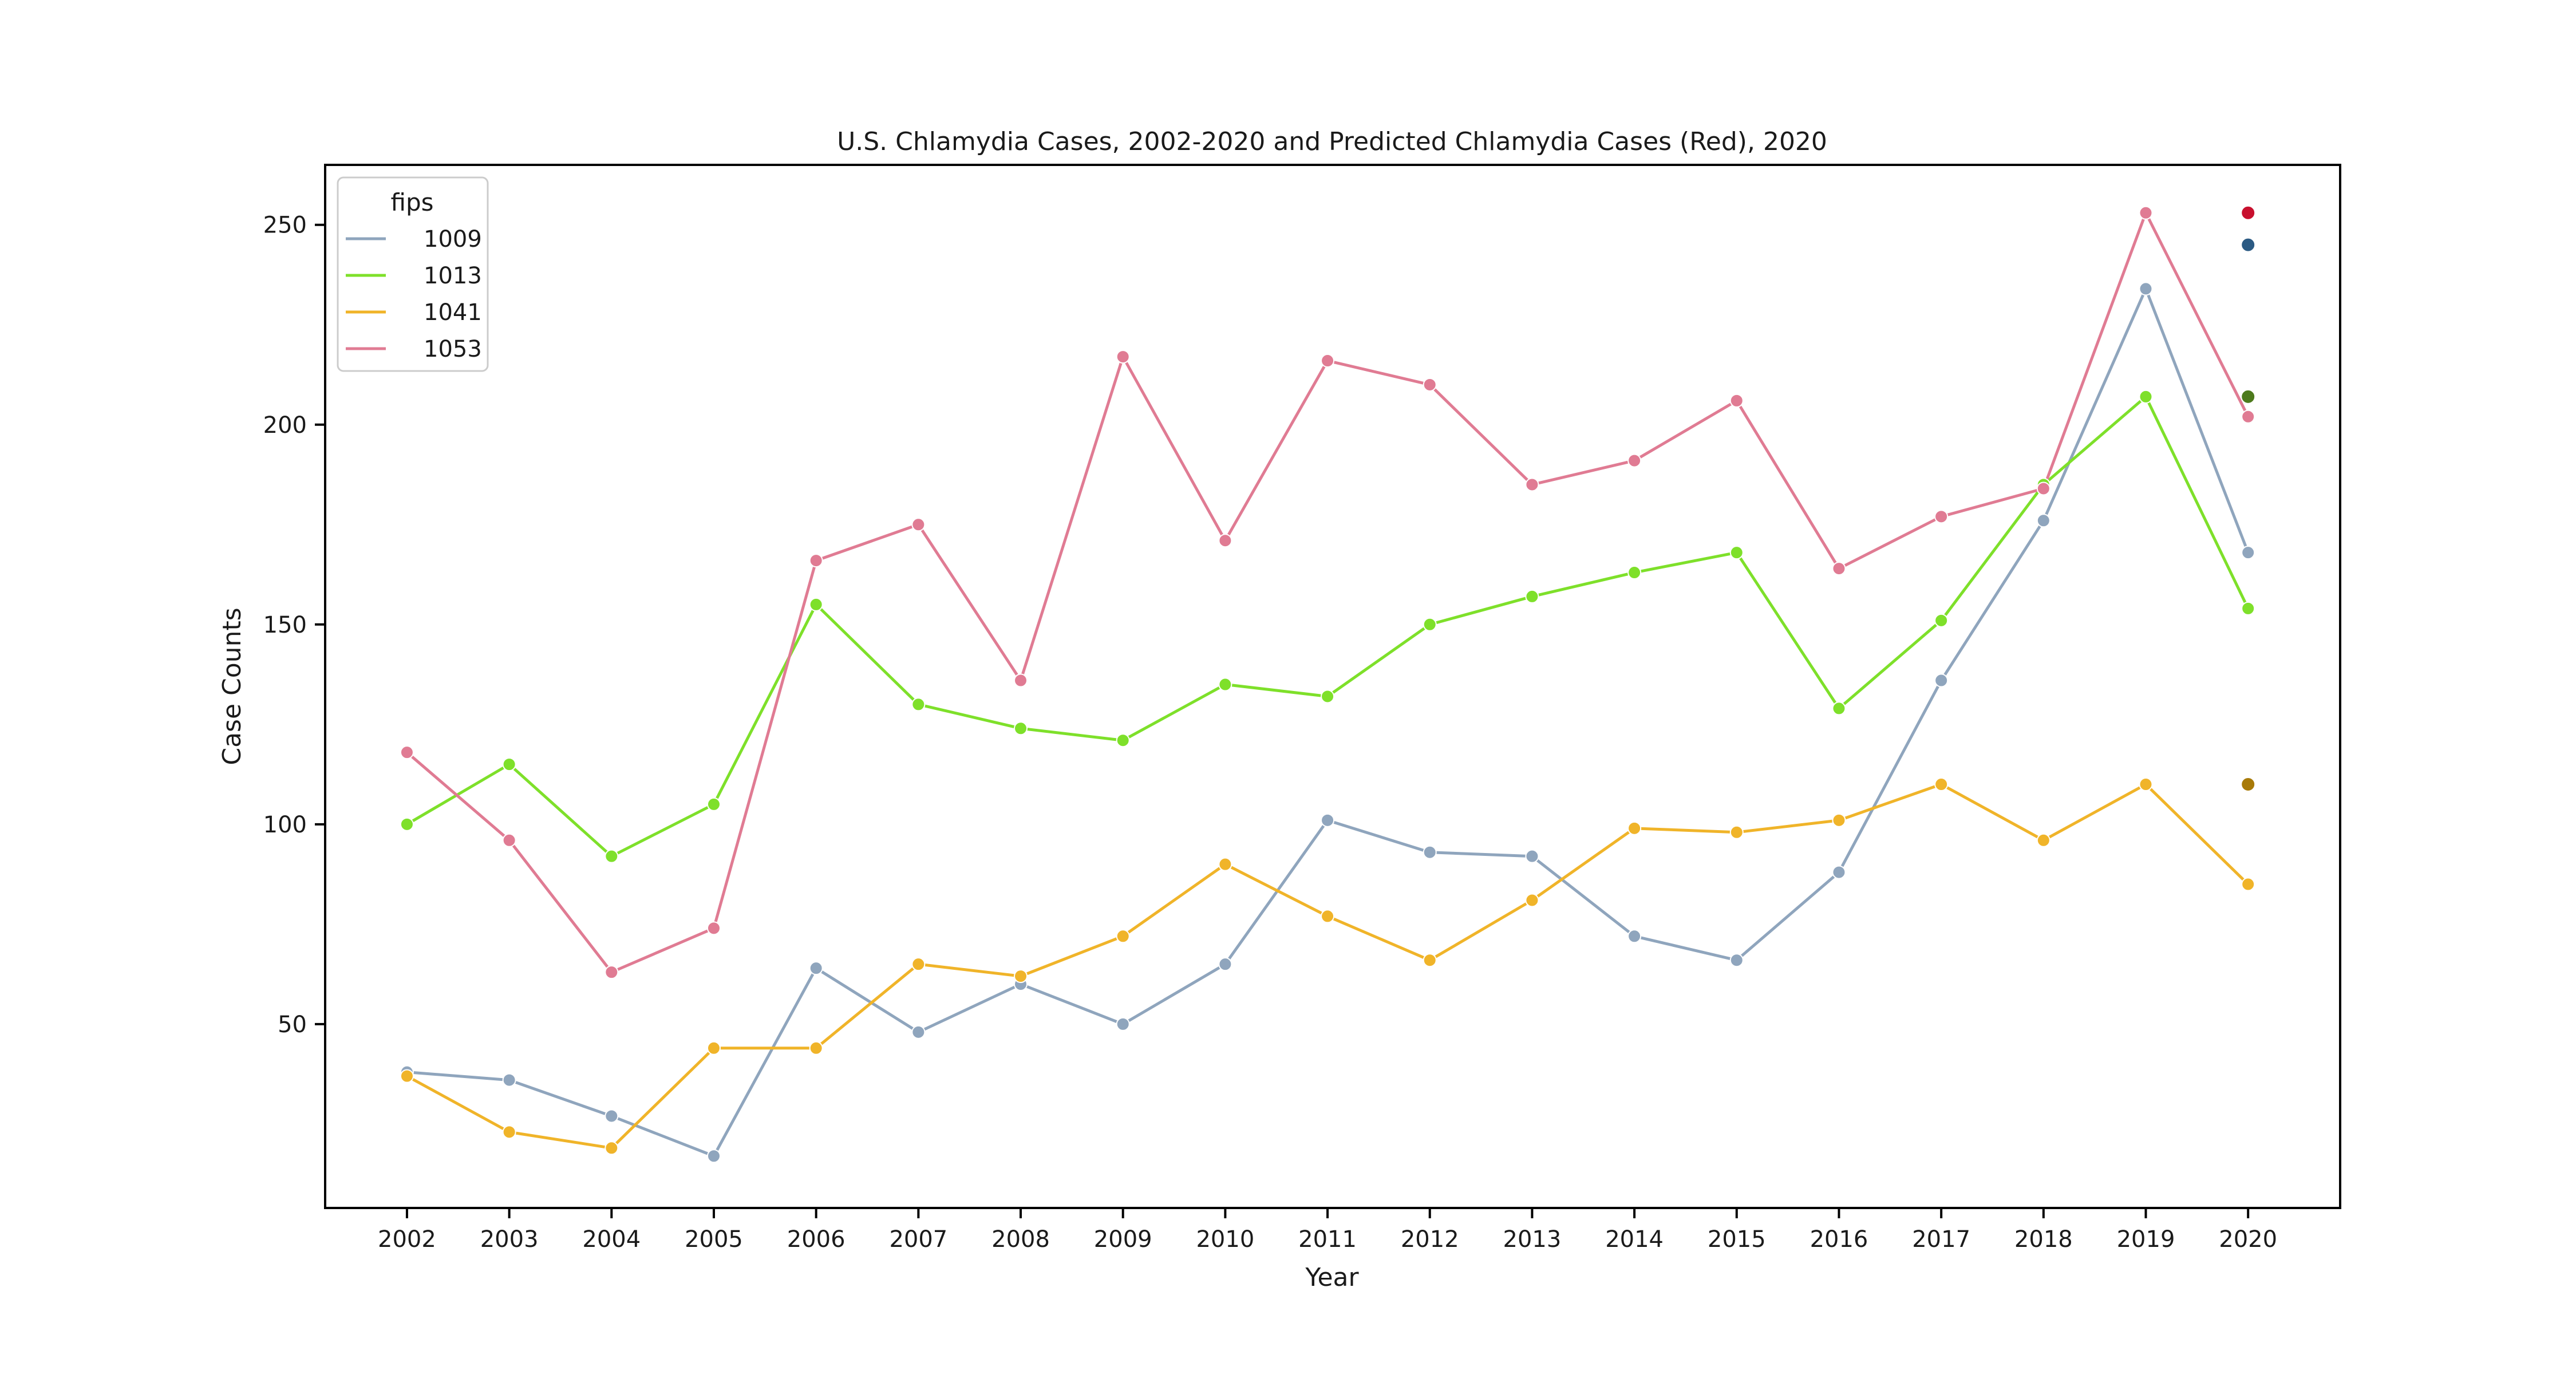 The image size is (2576, 1374). Describe the element at coordinates (285, 625) in the screenshot. I see `y-tick-label-150: 150` at that location.